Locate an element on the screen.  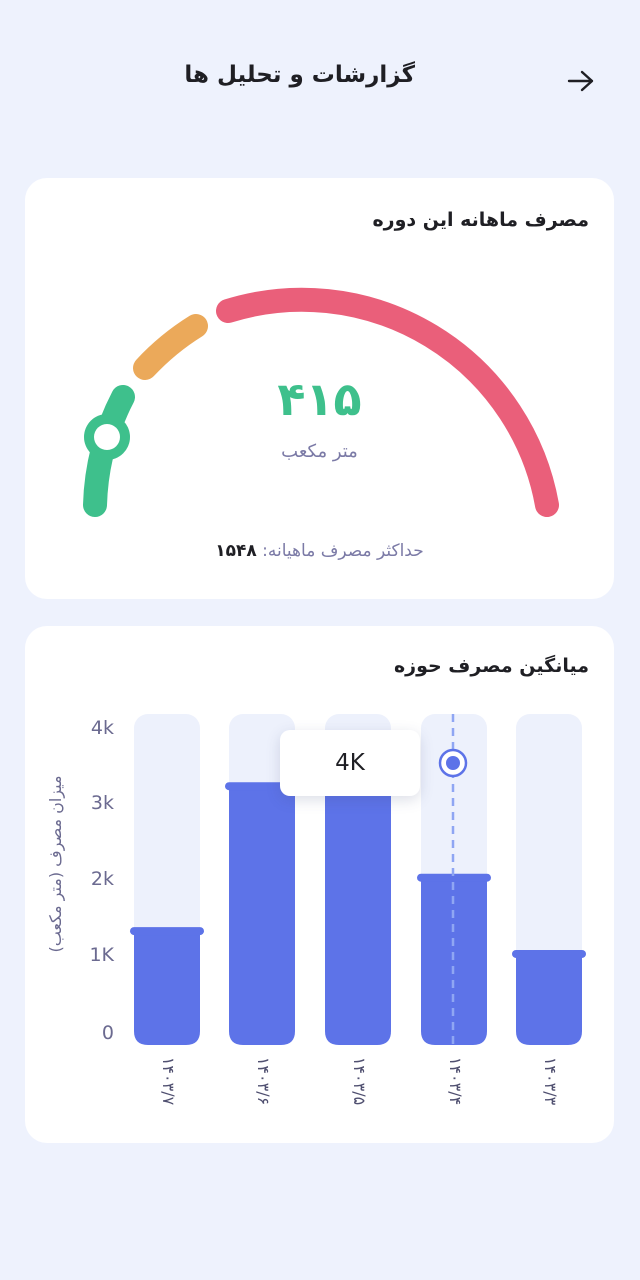
y-tick-label: 4k is located at coordinates (102, 728).